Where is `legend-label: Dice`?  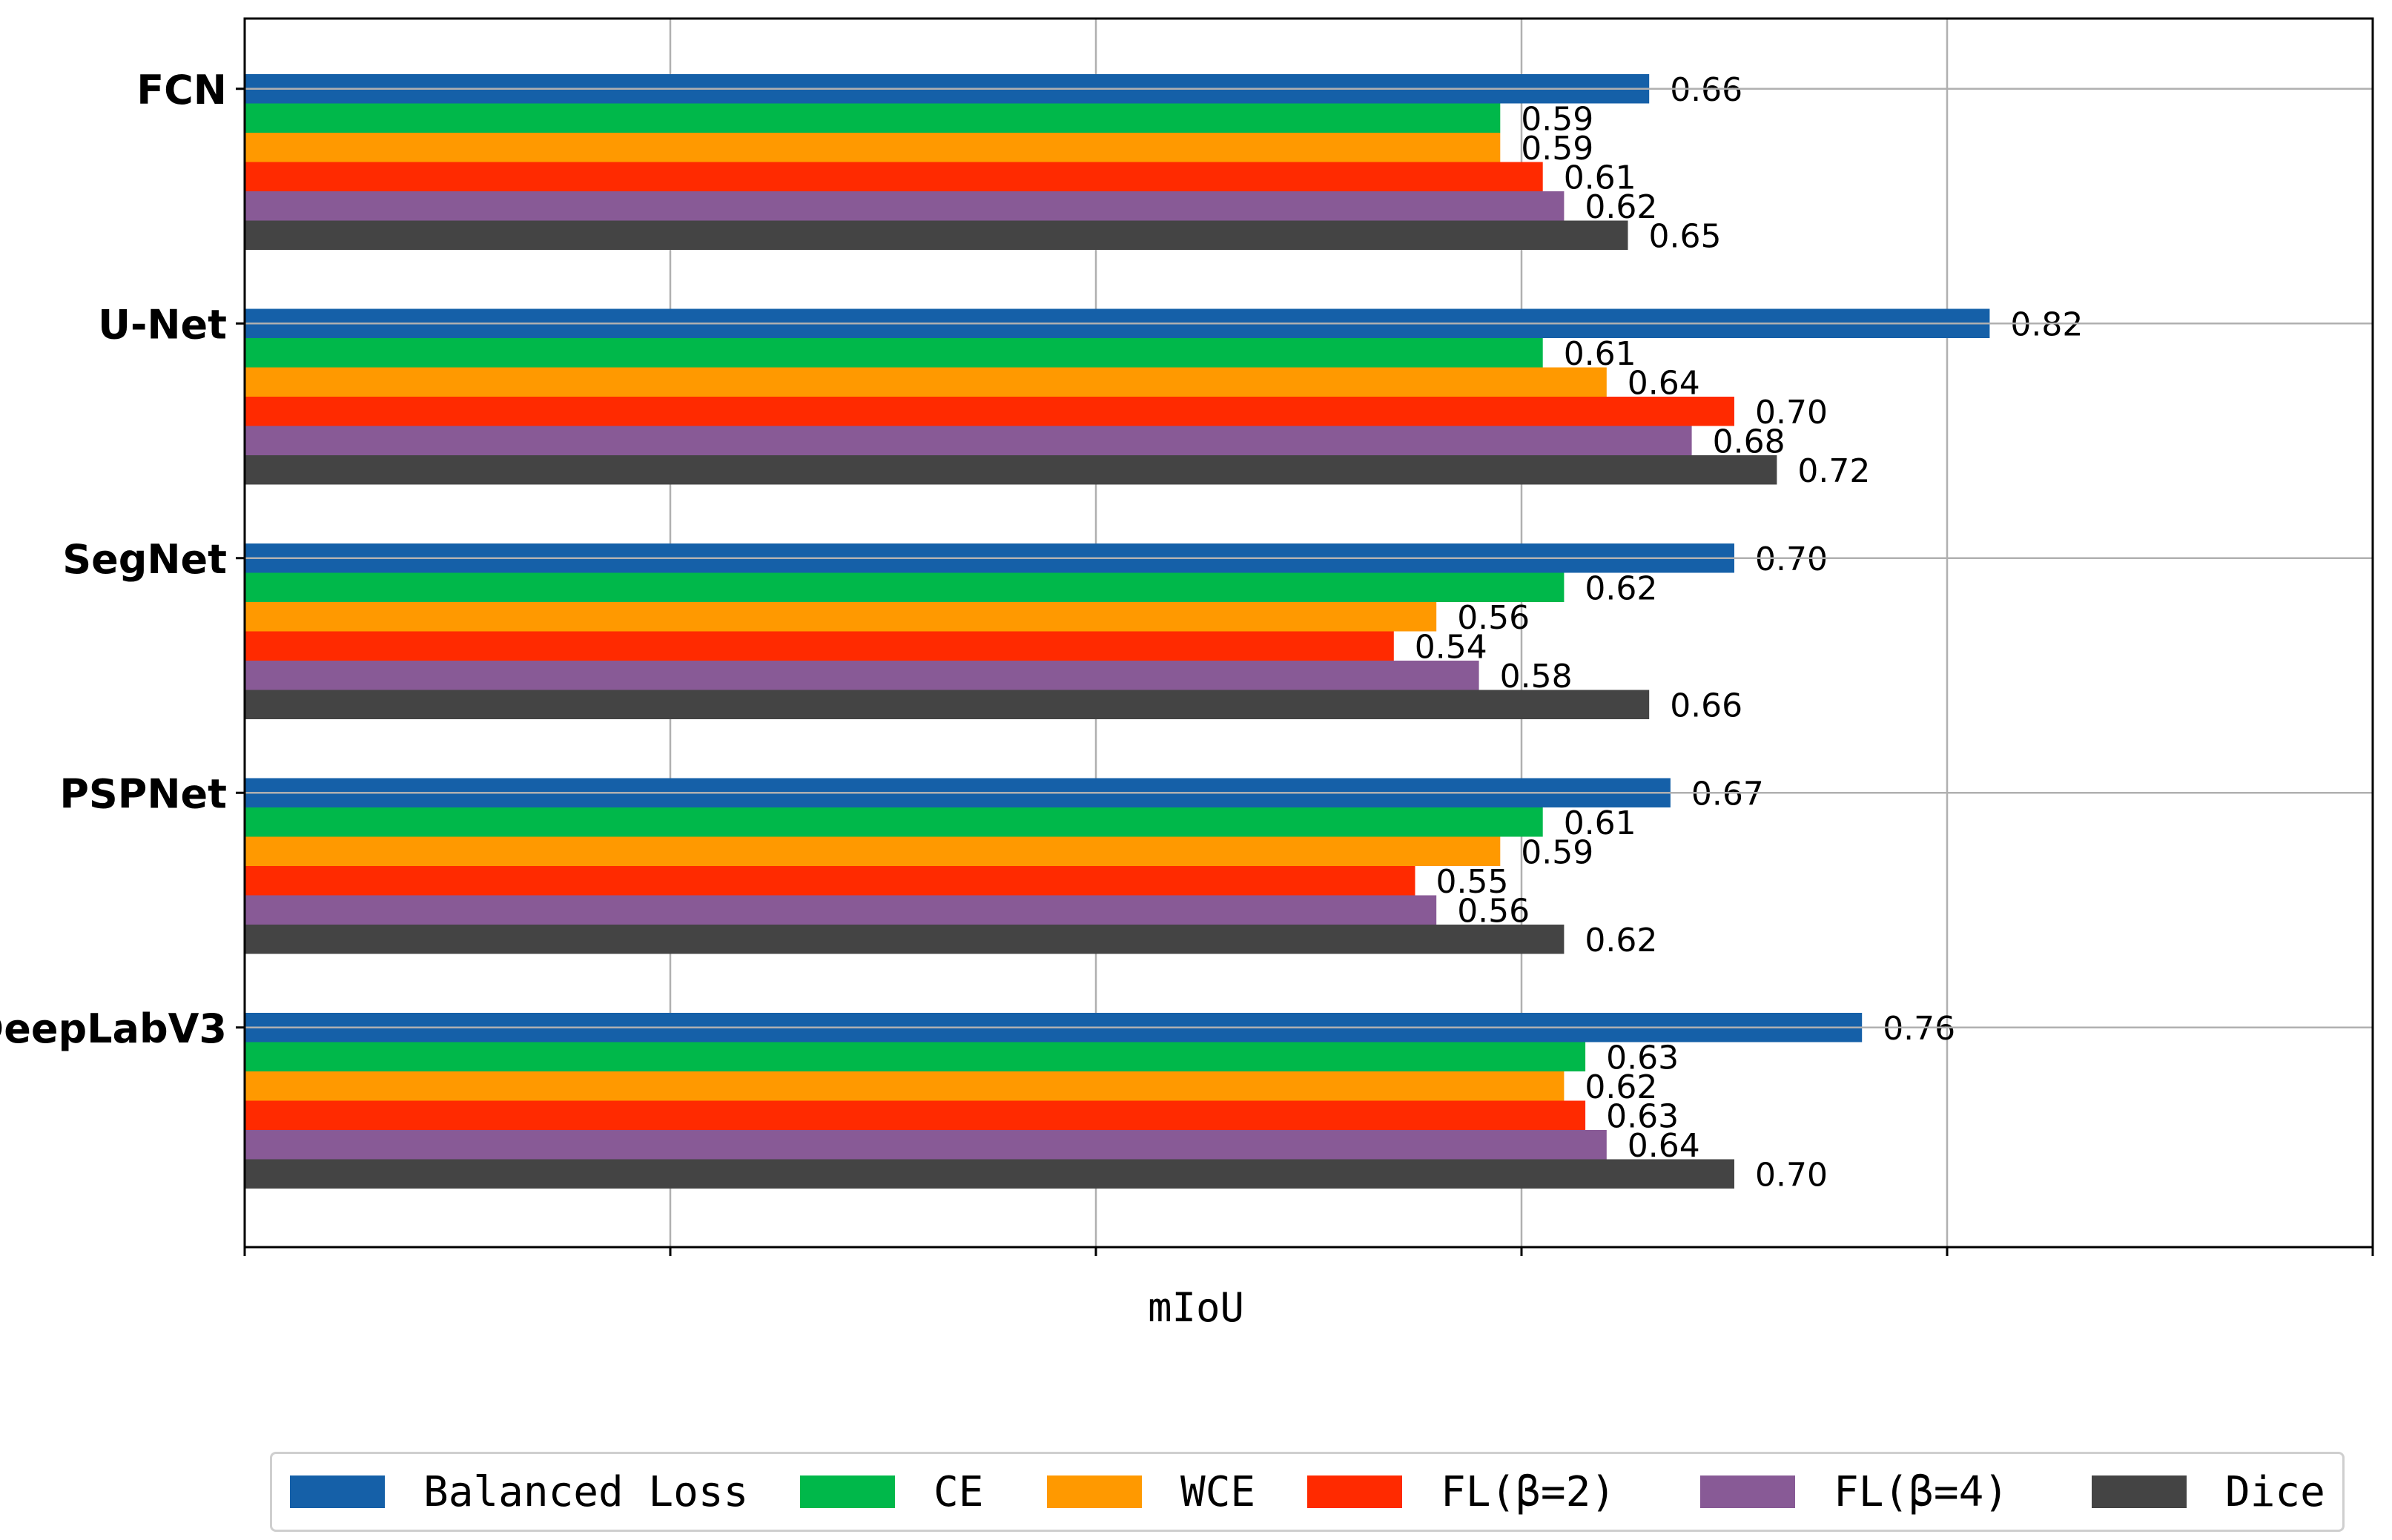 legend-label: Dice is located at coordinates (2275, 1491).